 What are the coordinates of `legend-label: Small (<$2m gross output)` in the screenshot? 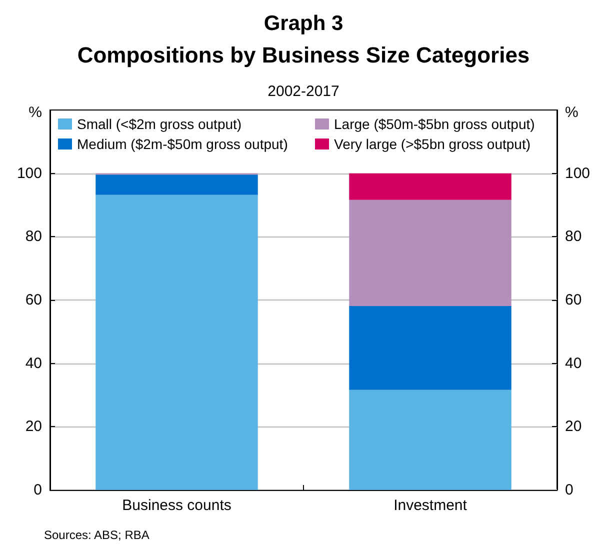 It's located at (159, 124).